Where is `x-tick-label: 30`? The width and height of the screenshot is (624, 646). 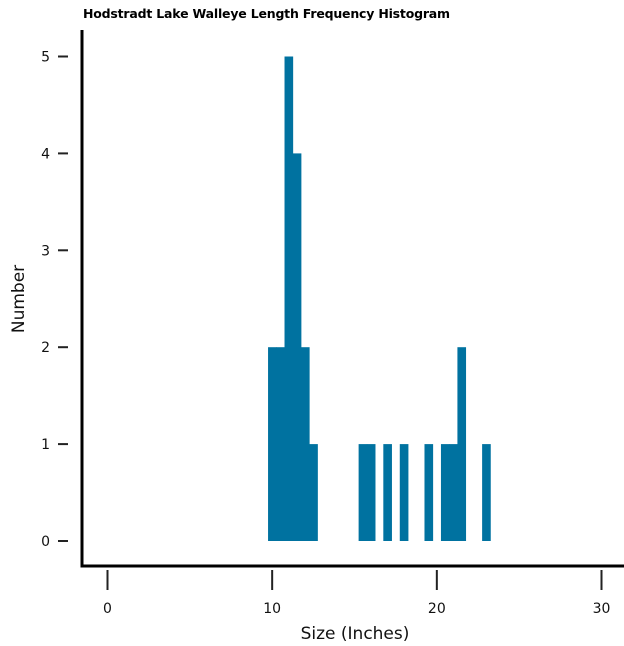
x-tick-label: 30 is located at coordinates (602, 609).